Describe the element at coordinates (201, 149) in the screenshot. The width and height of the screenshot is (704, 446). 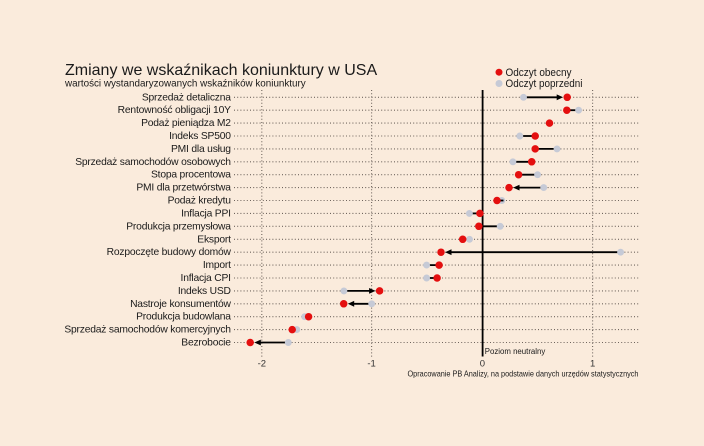
I see `svg-text: PMI dla usług` at that location.